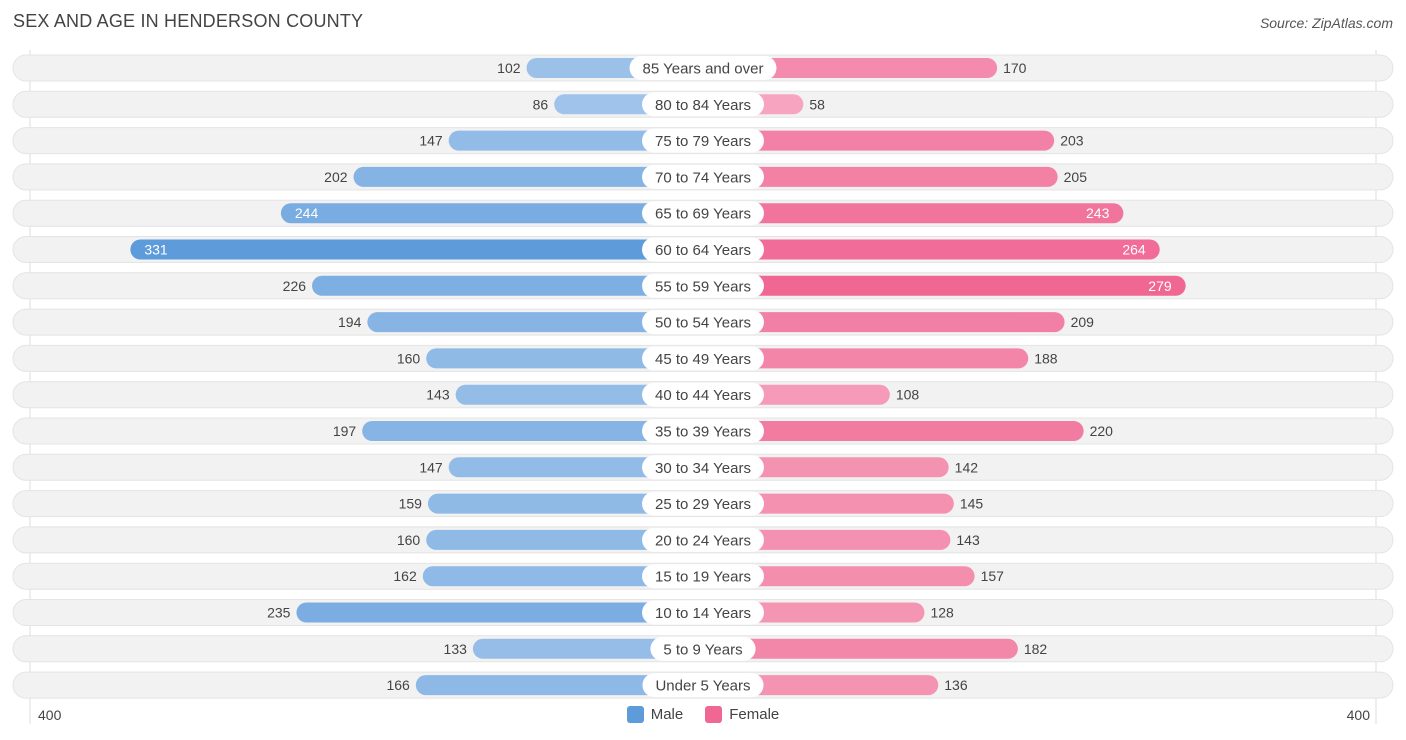  Describe the element at coordinates (714, 714) in the screenshot. I see `legend-swatch-female` at that location.